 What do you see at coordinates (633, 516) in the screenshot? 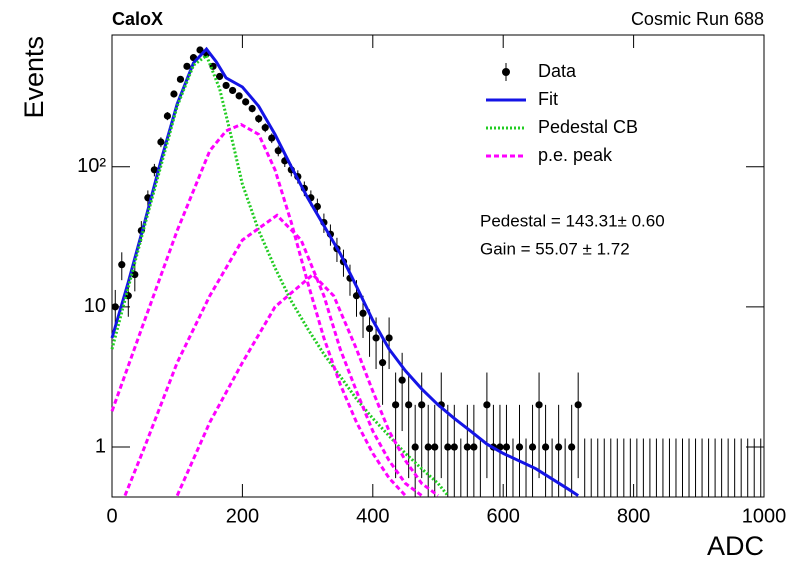
I see `x-tick-label: 800` at bounding box center [633, 516].